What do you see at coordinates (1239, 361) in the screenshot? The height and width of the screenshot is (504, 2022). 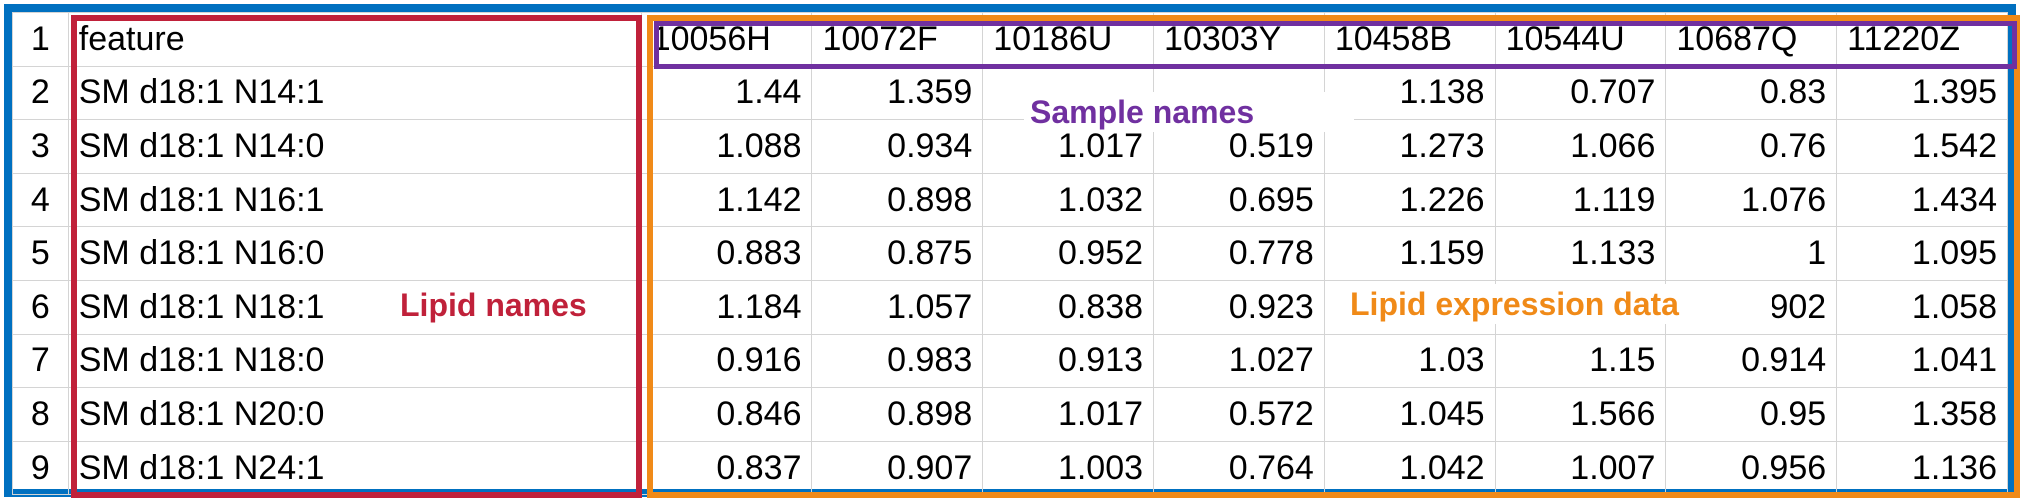 I see `value-cell: 1.027` at bounding box center [1239, 361].